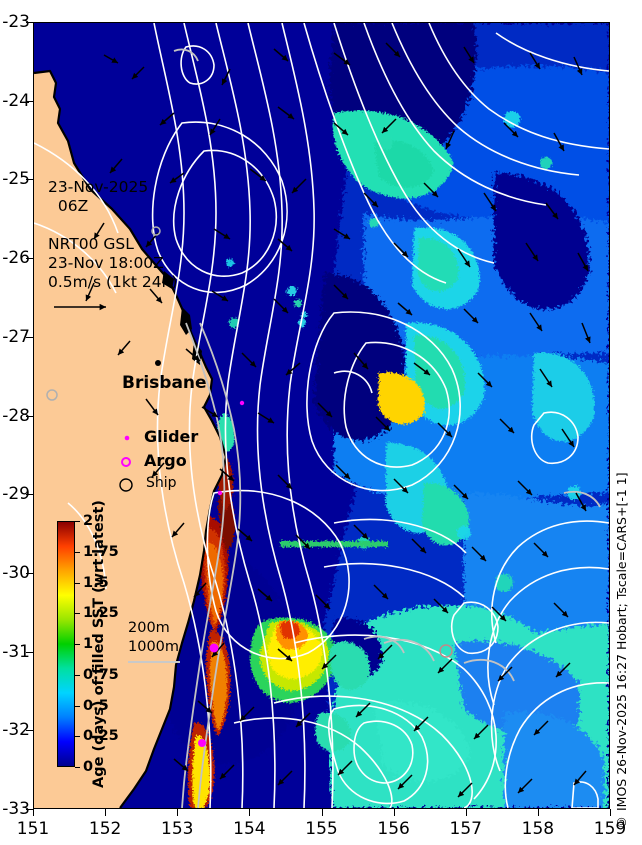  What do you see at coordinates (16, 809) in the screenshot?
I see `y-axis-tick-label: -33` at bounding box center [16, 809].